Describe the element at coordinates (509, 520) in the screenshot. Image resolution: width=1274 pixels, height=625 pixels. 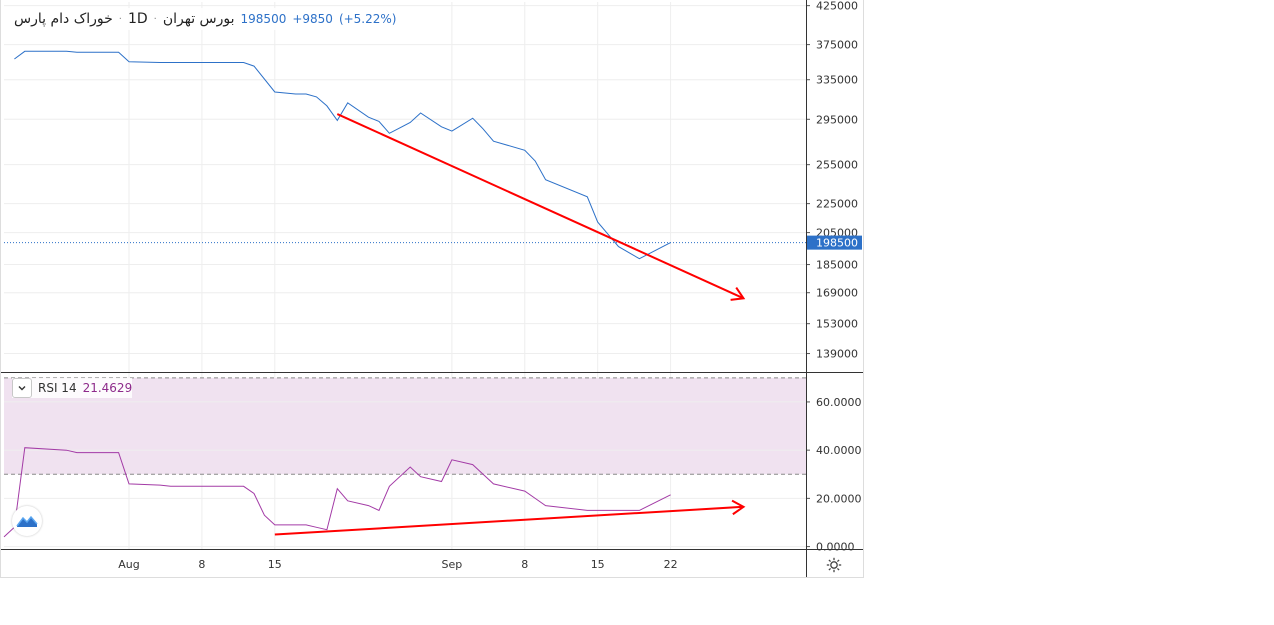
I see `rsi-trend-arrow` at that location.